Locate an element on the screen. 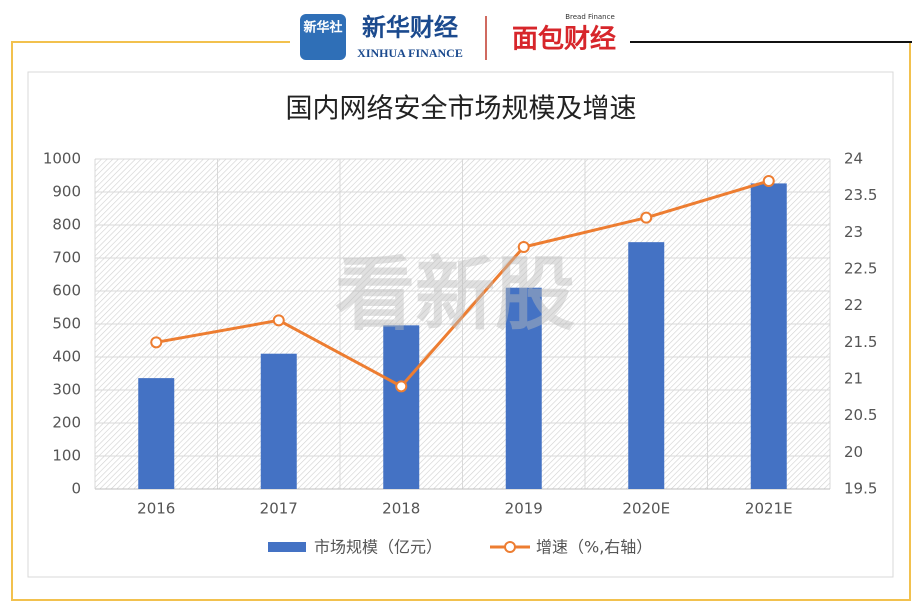 Image resolution: width=919 pixels, height=608 pixels. y2-tick-label: 20.5 is located at coordinates (860, 415).